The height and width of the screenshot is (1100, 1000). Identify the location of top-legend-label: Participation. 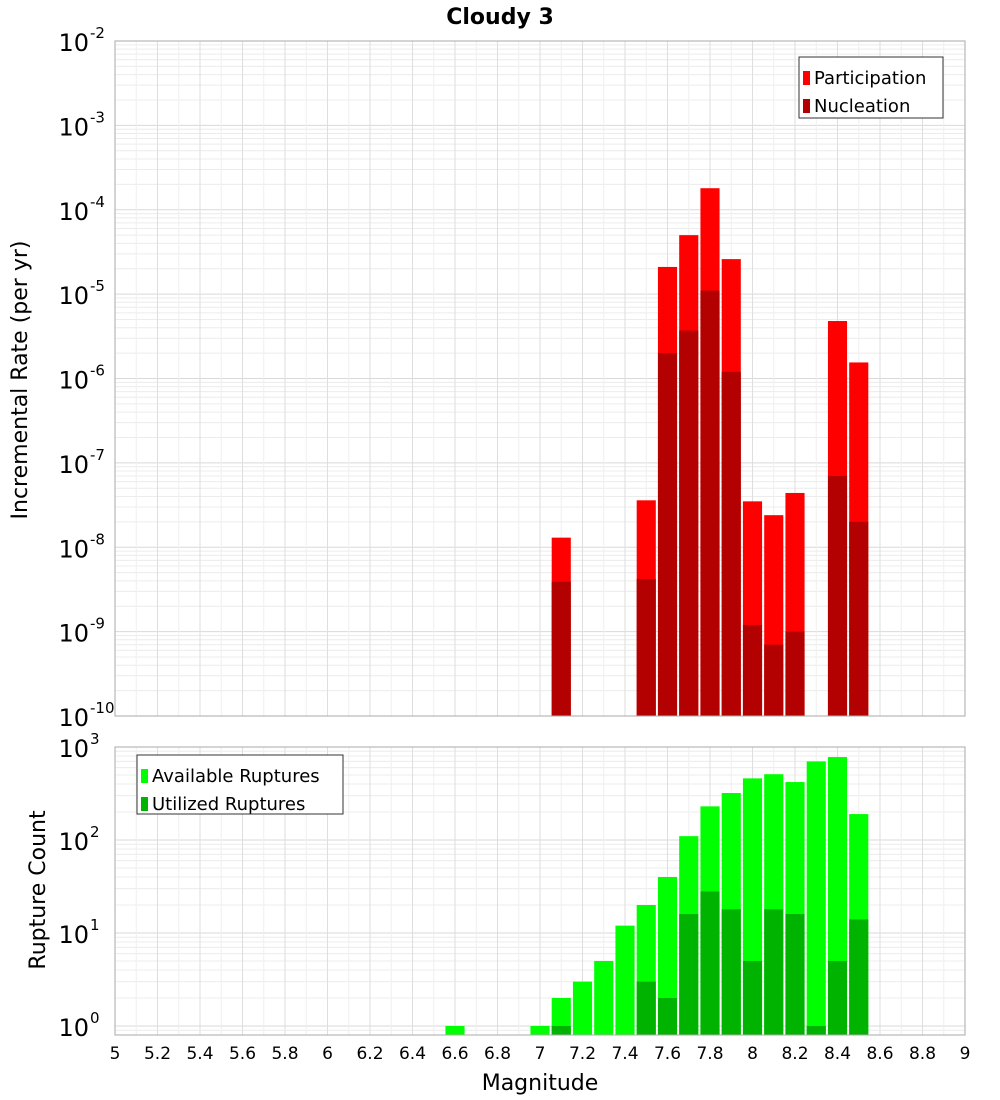
(870, 78).